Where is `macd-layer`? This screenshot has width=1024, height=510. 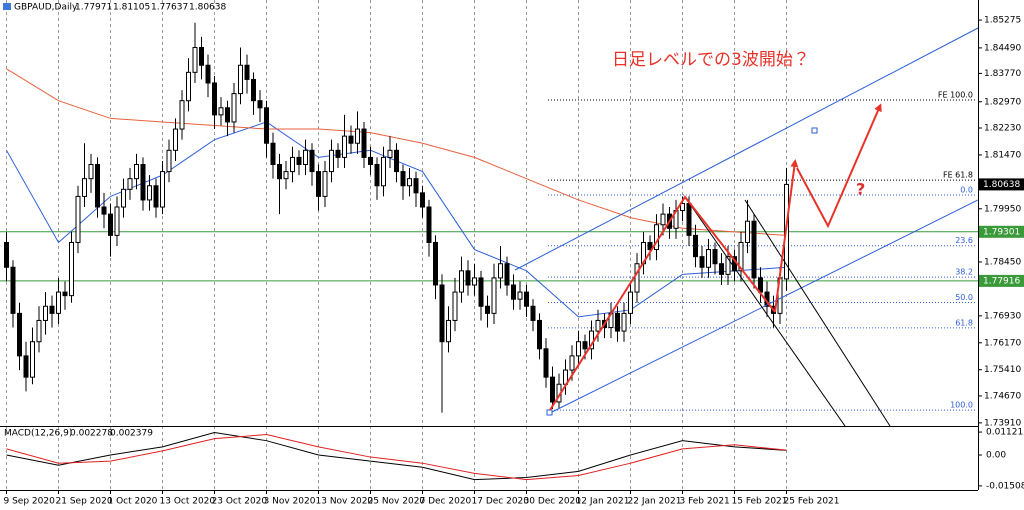
macd-layer is located at coordinates (396, 456).